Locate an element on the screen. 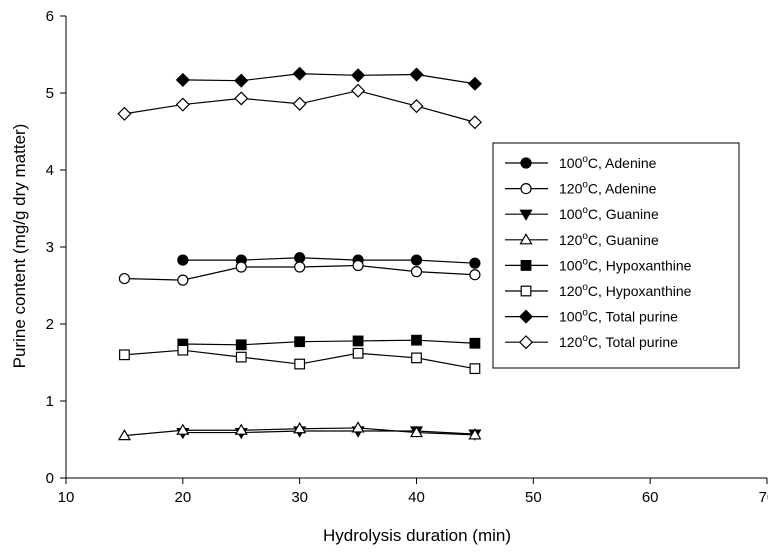  x-tick-label: 40 is located at coordinates (416, 497).